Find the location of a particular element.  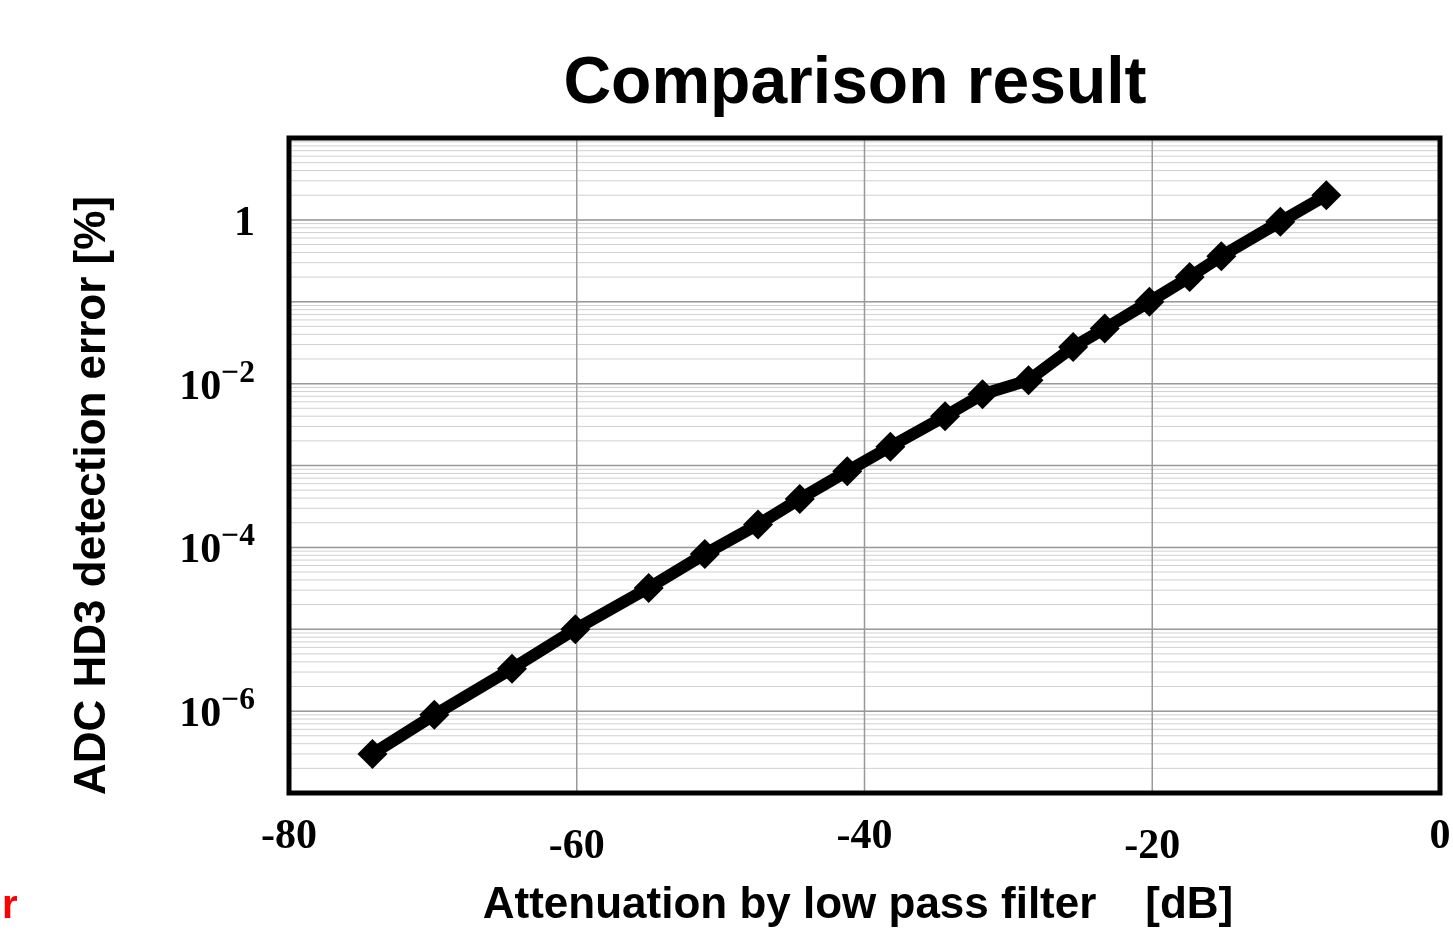

x-tick-label: -60 is located at coordinates (576, 844).